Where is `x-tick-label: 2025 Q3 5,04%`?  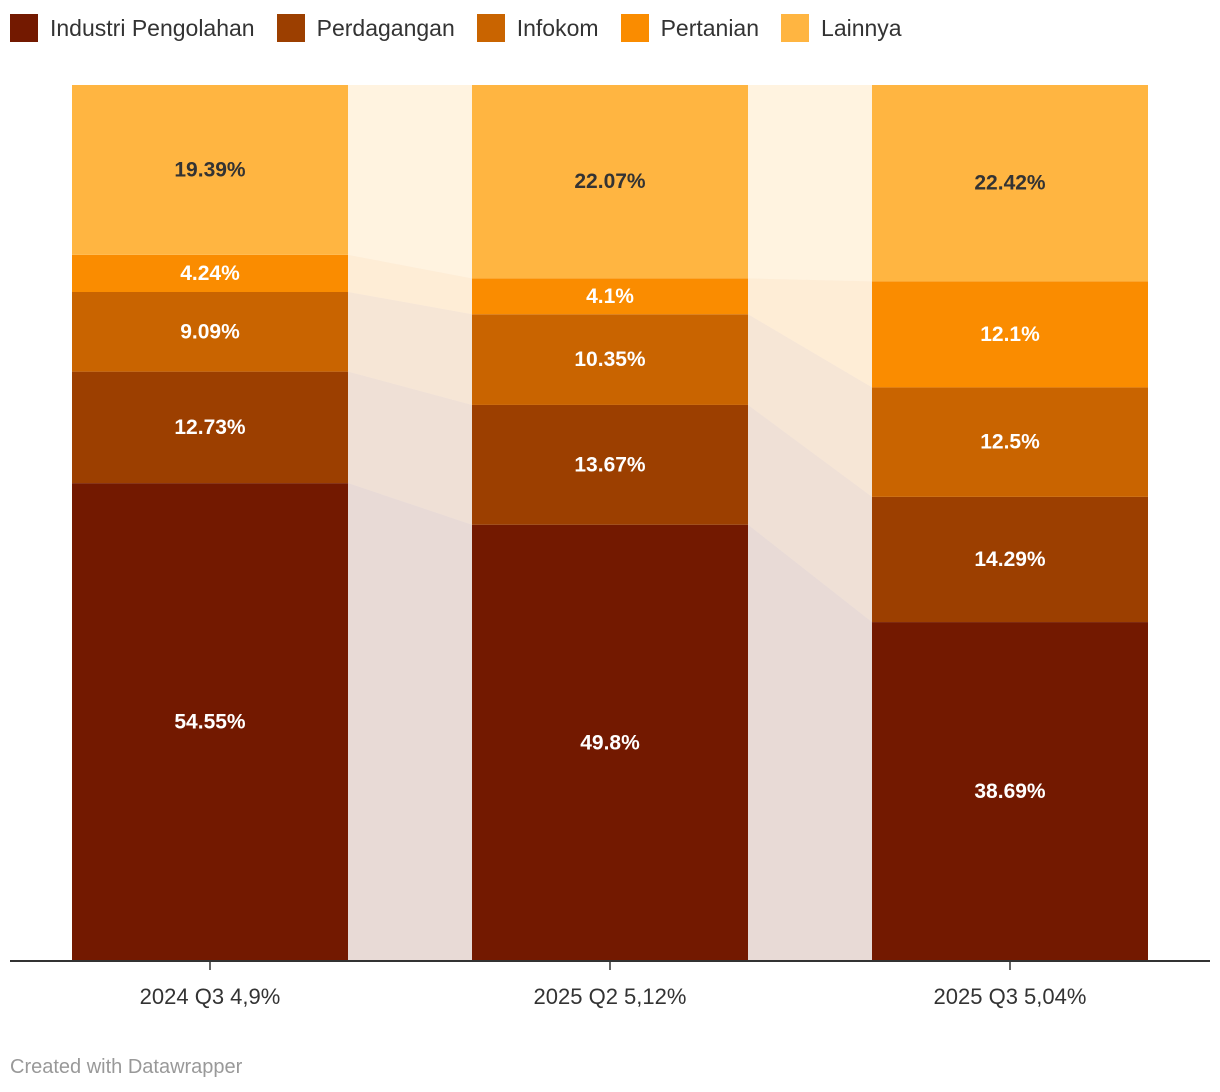 x-tick-label: 2025 Q3 5,04% is located at coordinates (1010, 996).